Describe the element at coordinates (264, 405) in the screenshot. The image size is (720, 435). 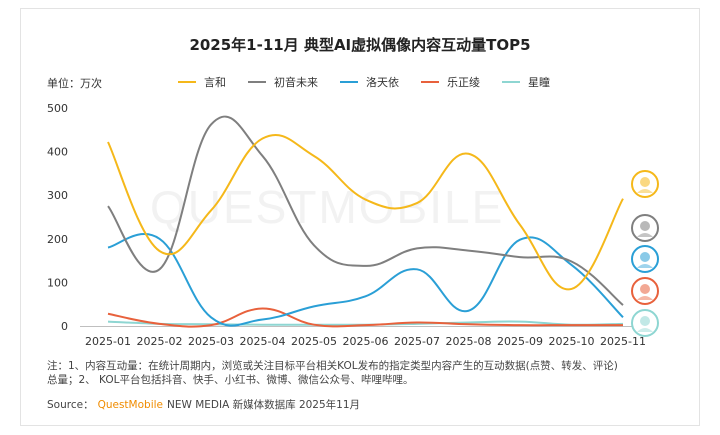
I see `source-text: NEW MEDIA 新媒体数据库 2025年11月` at that location.